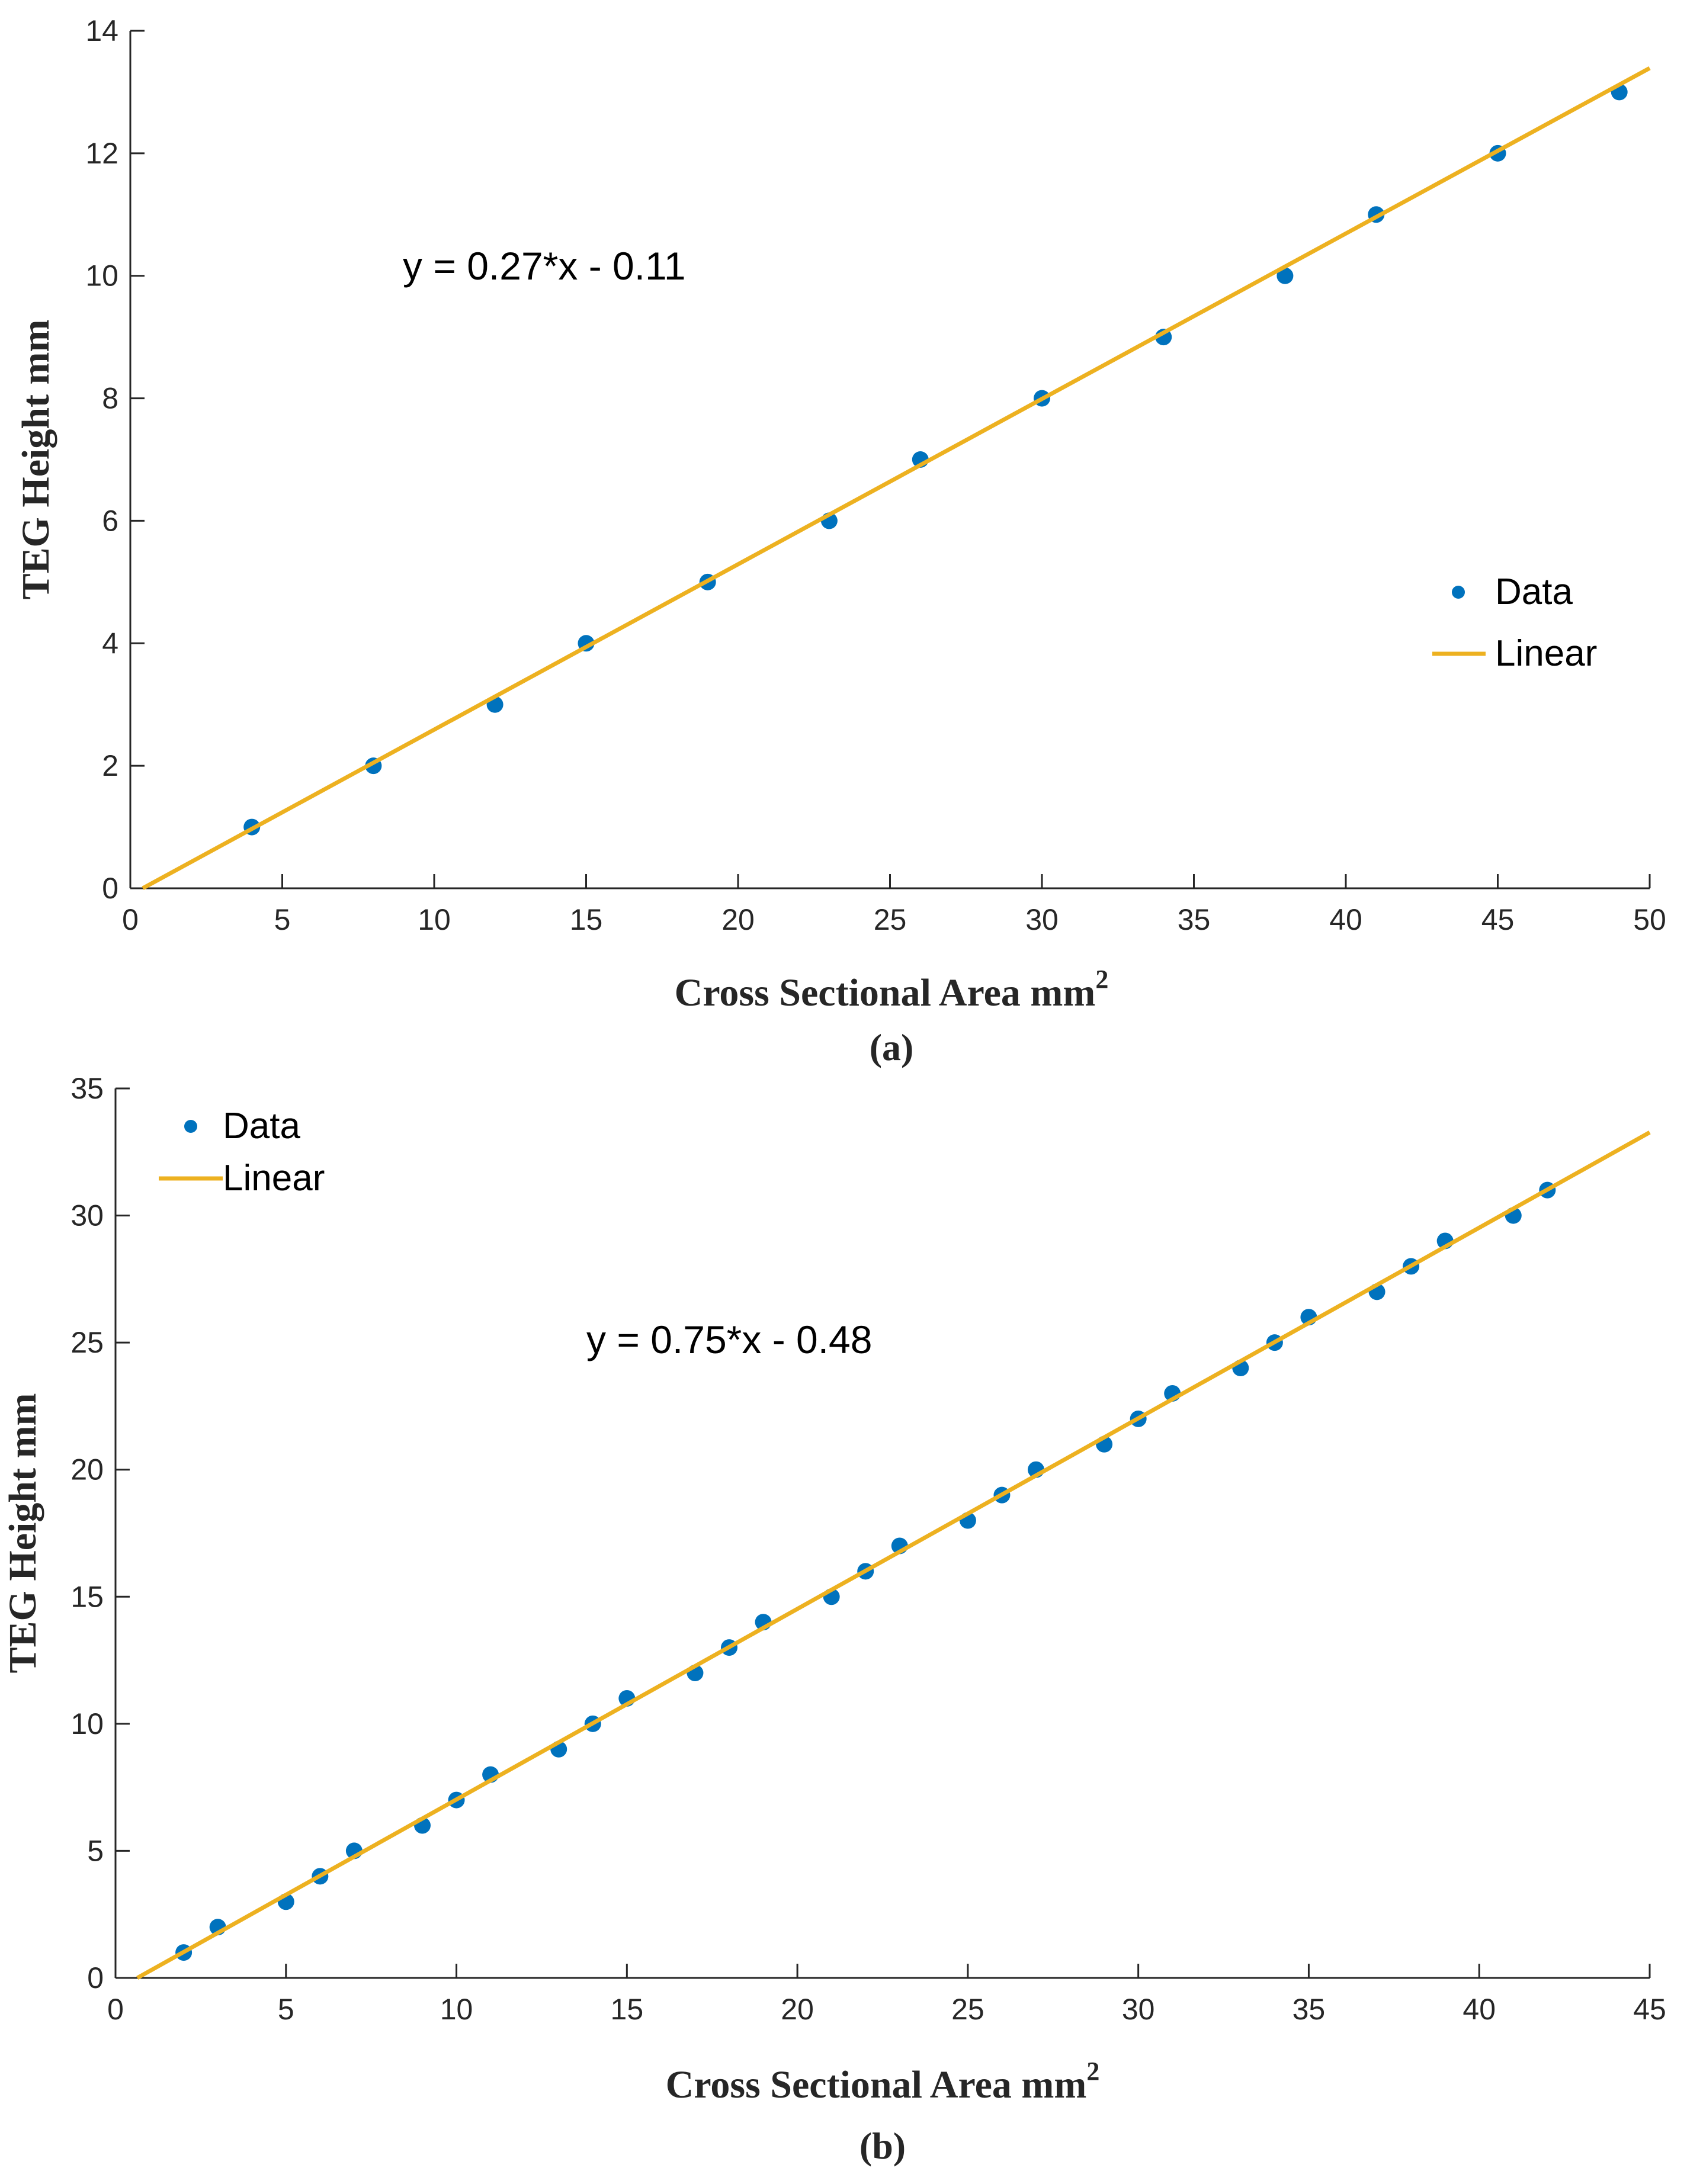 The height and width of the screenshot is (2184, 1687). Describe the element at coordinates (87, 1470) in the screenshot. I see `y-tick-label: 20` at that location.